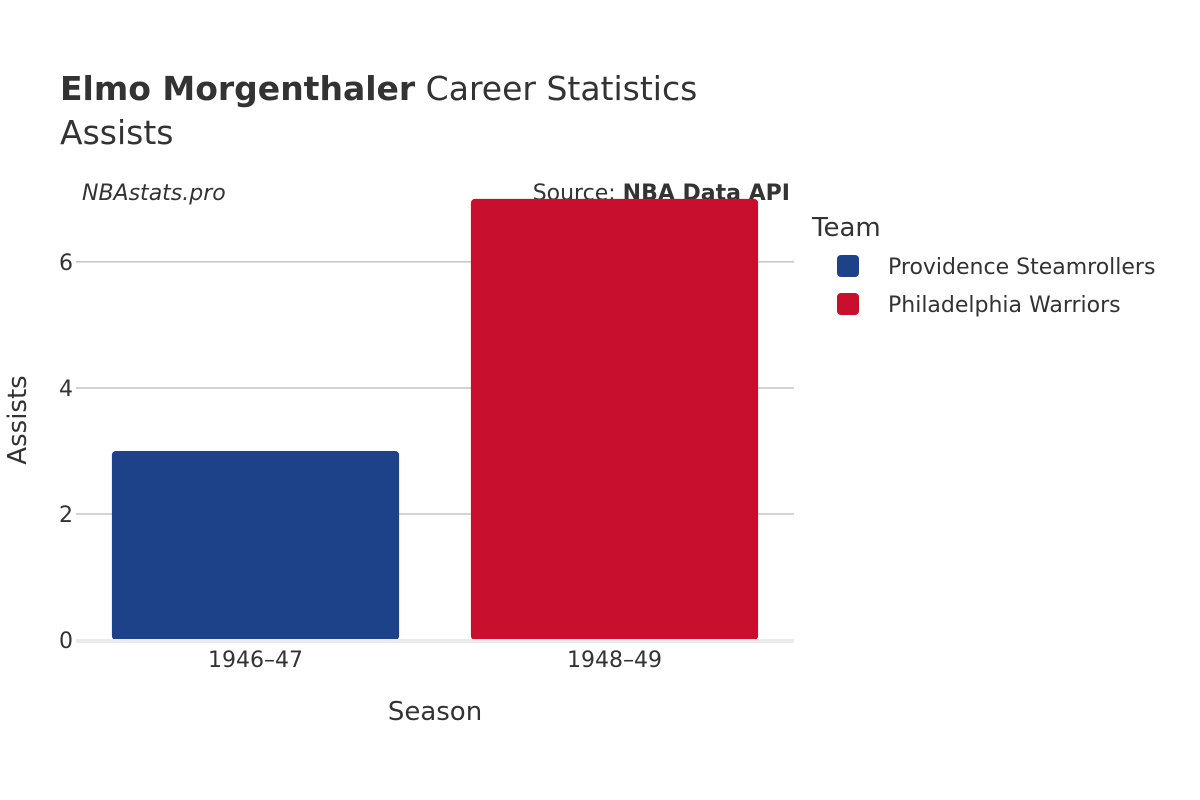 This screenshot has height=800, width=1200. What do you see at coordinates (18, 419) in the screenshot?
I see `y-axis-title: Assists` at bounding box center [18, 419].